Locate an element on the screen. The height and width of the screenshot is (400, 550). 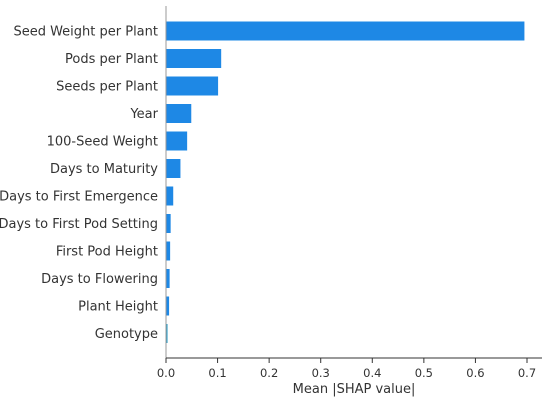
category-label: 100-Seed Weight is located at coordinates (102, 142).